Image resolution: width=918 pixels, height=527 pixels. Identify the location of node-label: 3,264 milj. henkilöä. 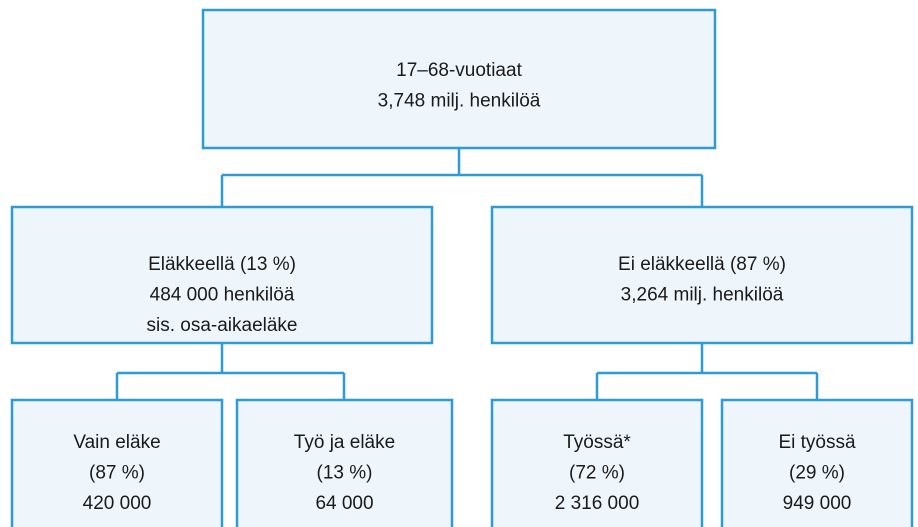
(702, 295).